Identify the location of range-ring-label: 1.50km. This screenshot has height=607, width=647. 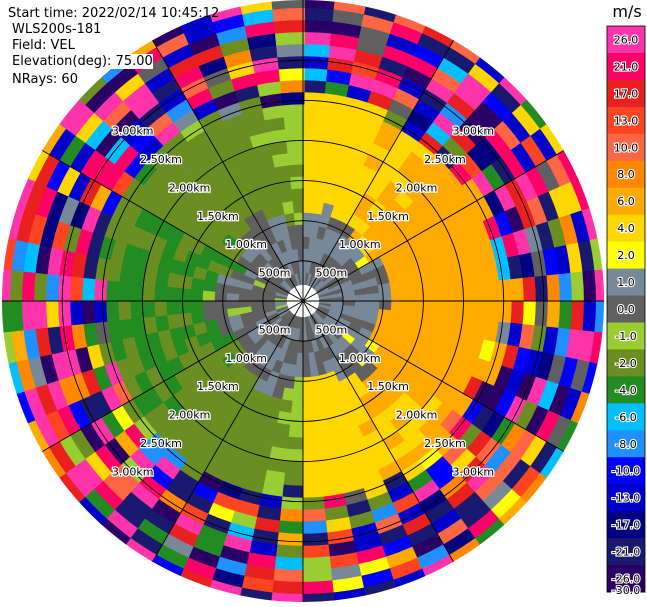
(388, 386).